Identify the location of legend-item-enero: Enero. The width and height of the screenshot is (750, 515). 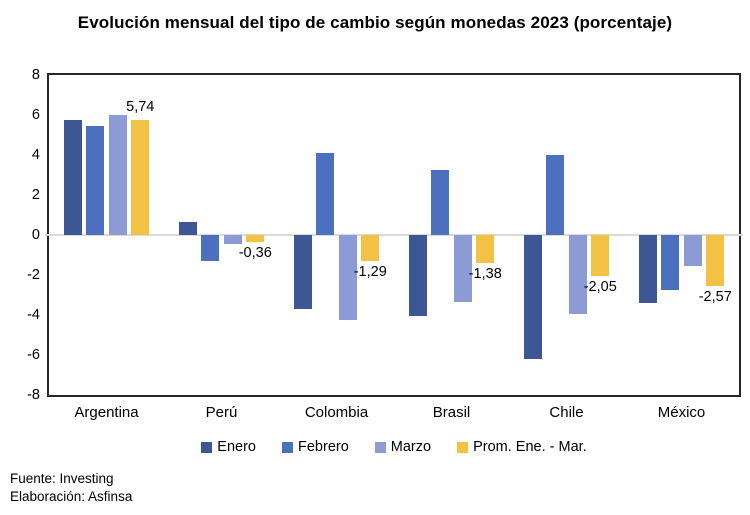
(228, 447).